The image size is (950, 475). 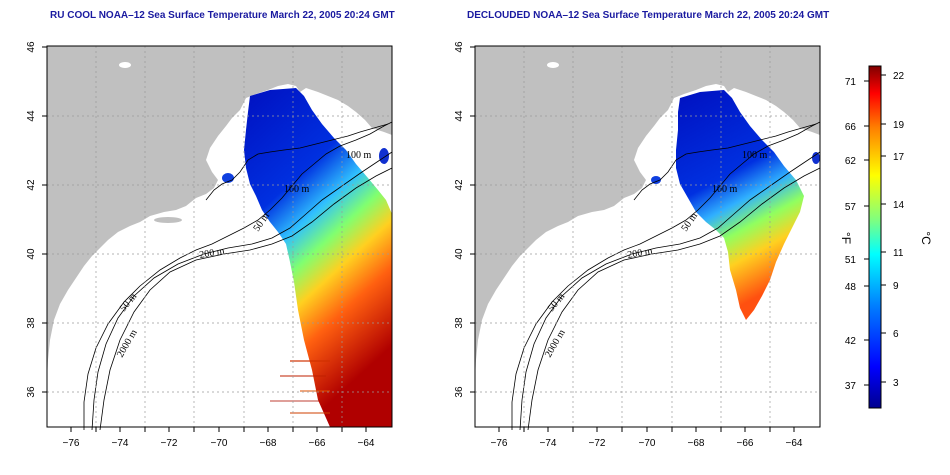 What do you see at coordinates (740, 205) in the screenshot?
I see `right-sst-field` at bounding box center [740, 205].